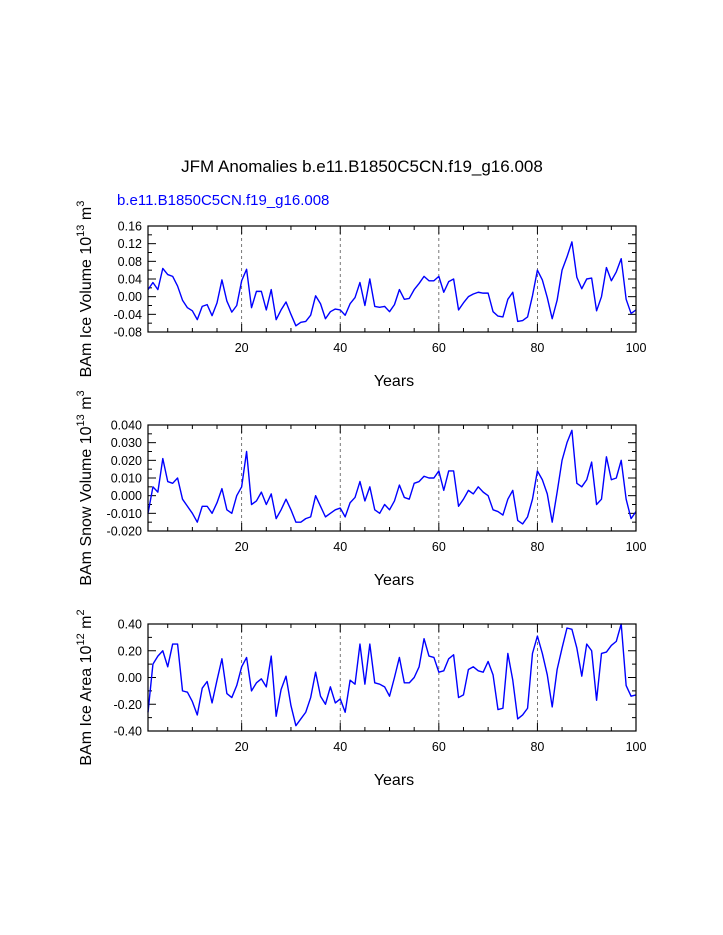 The height and width of the screenshot is (935, 723). Describe the element at coordinates (126, 426) in the screenshot. I see `y-tick-label: 0.040` at that location.